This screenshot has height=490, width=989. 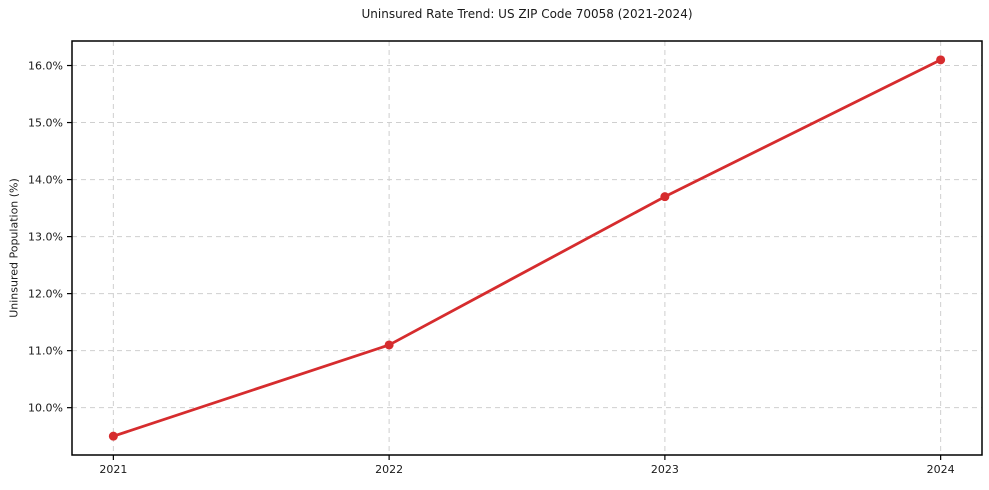 What do you see at coordinates (113, 469) in the screenshot?
I see `x-tick-label: 2021` at bounding box center [113, 469].